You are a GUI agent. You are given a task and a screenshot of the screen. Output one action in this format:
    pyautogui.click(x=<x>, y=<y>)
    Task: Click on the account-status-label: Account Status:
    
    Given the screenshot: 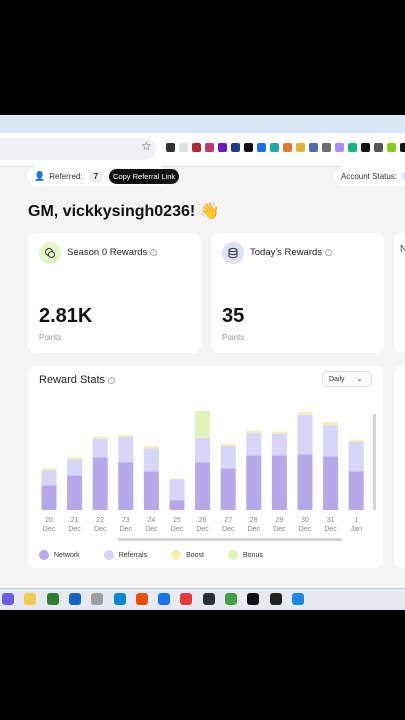 What is the action you would take?
    pyautogui.click(x=369, y=176)
    